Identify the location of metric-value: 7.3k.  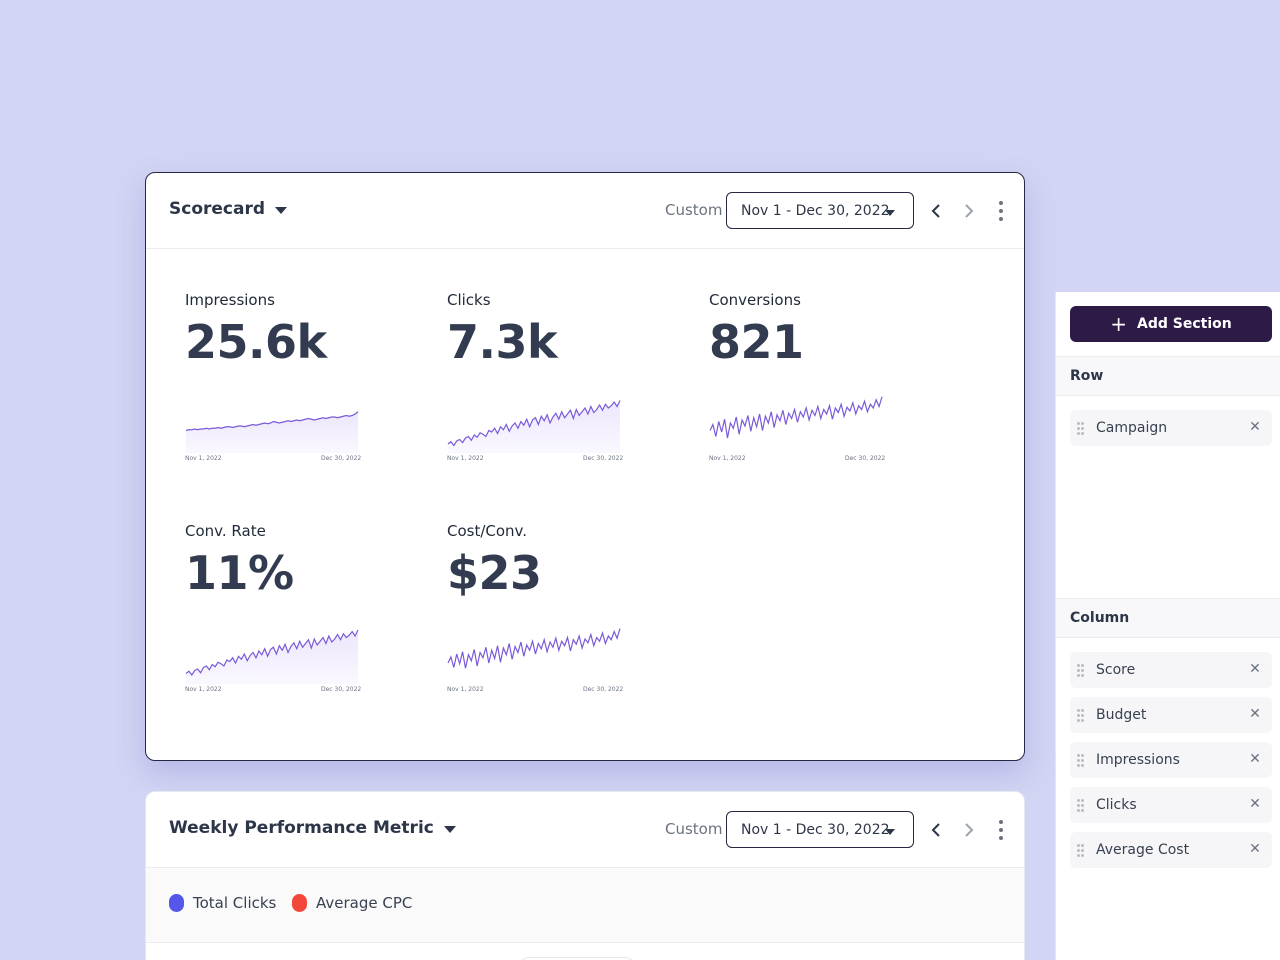
(502, 342).